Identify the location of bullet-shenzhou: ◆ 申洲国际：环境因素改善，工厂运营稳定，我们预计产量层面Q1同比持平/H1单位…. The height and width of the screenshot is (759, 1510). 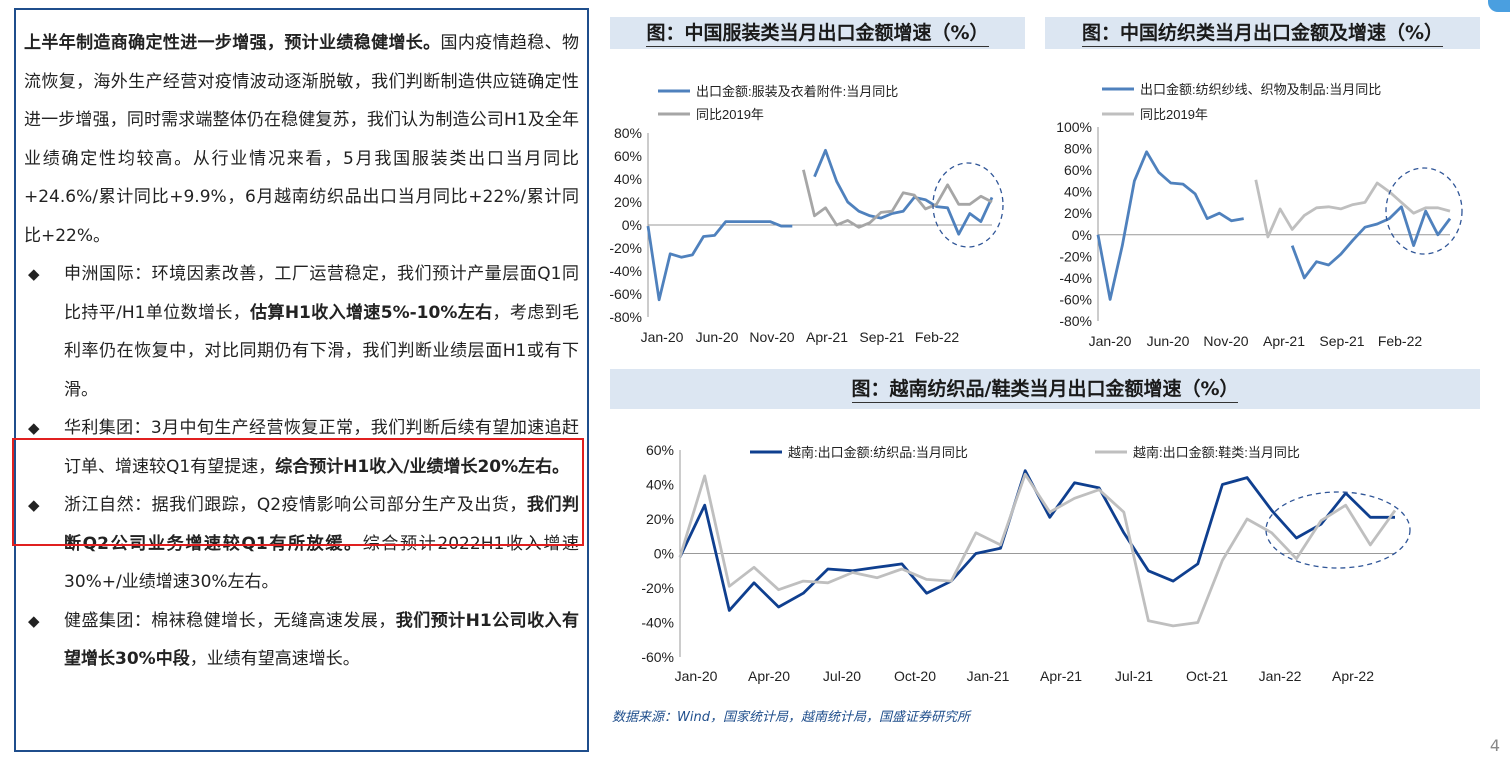
(301, 332).